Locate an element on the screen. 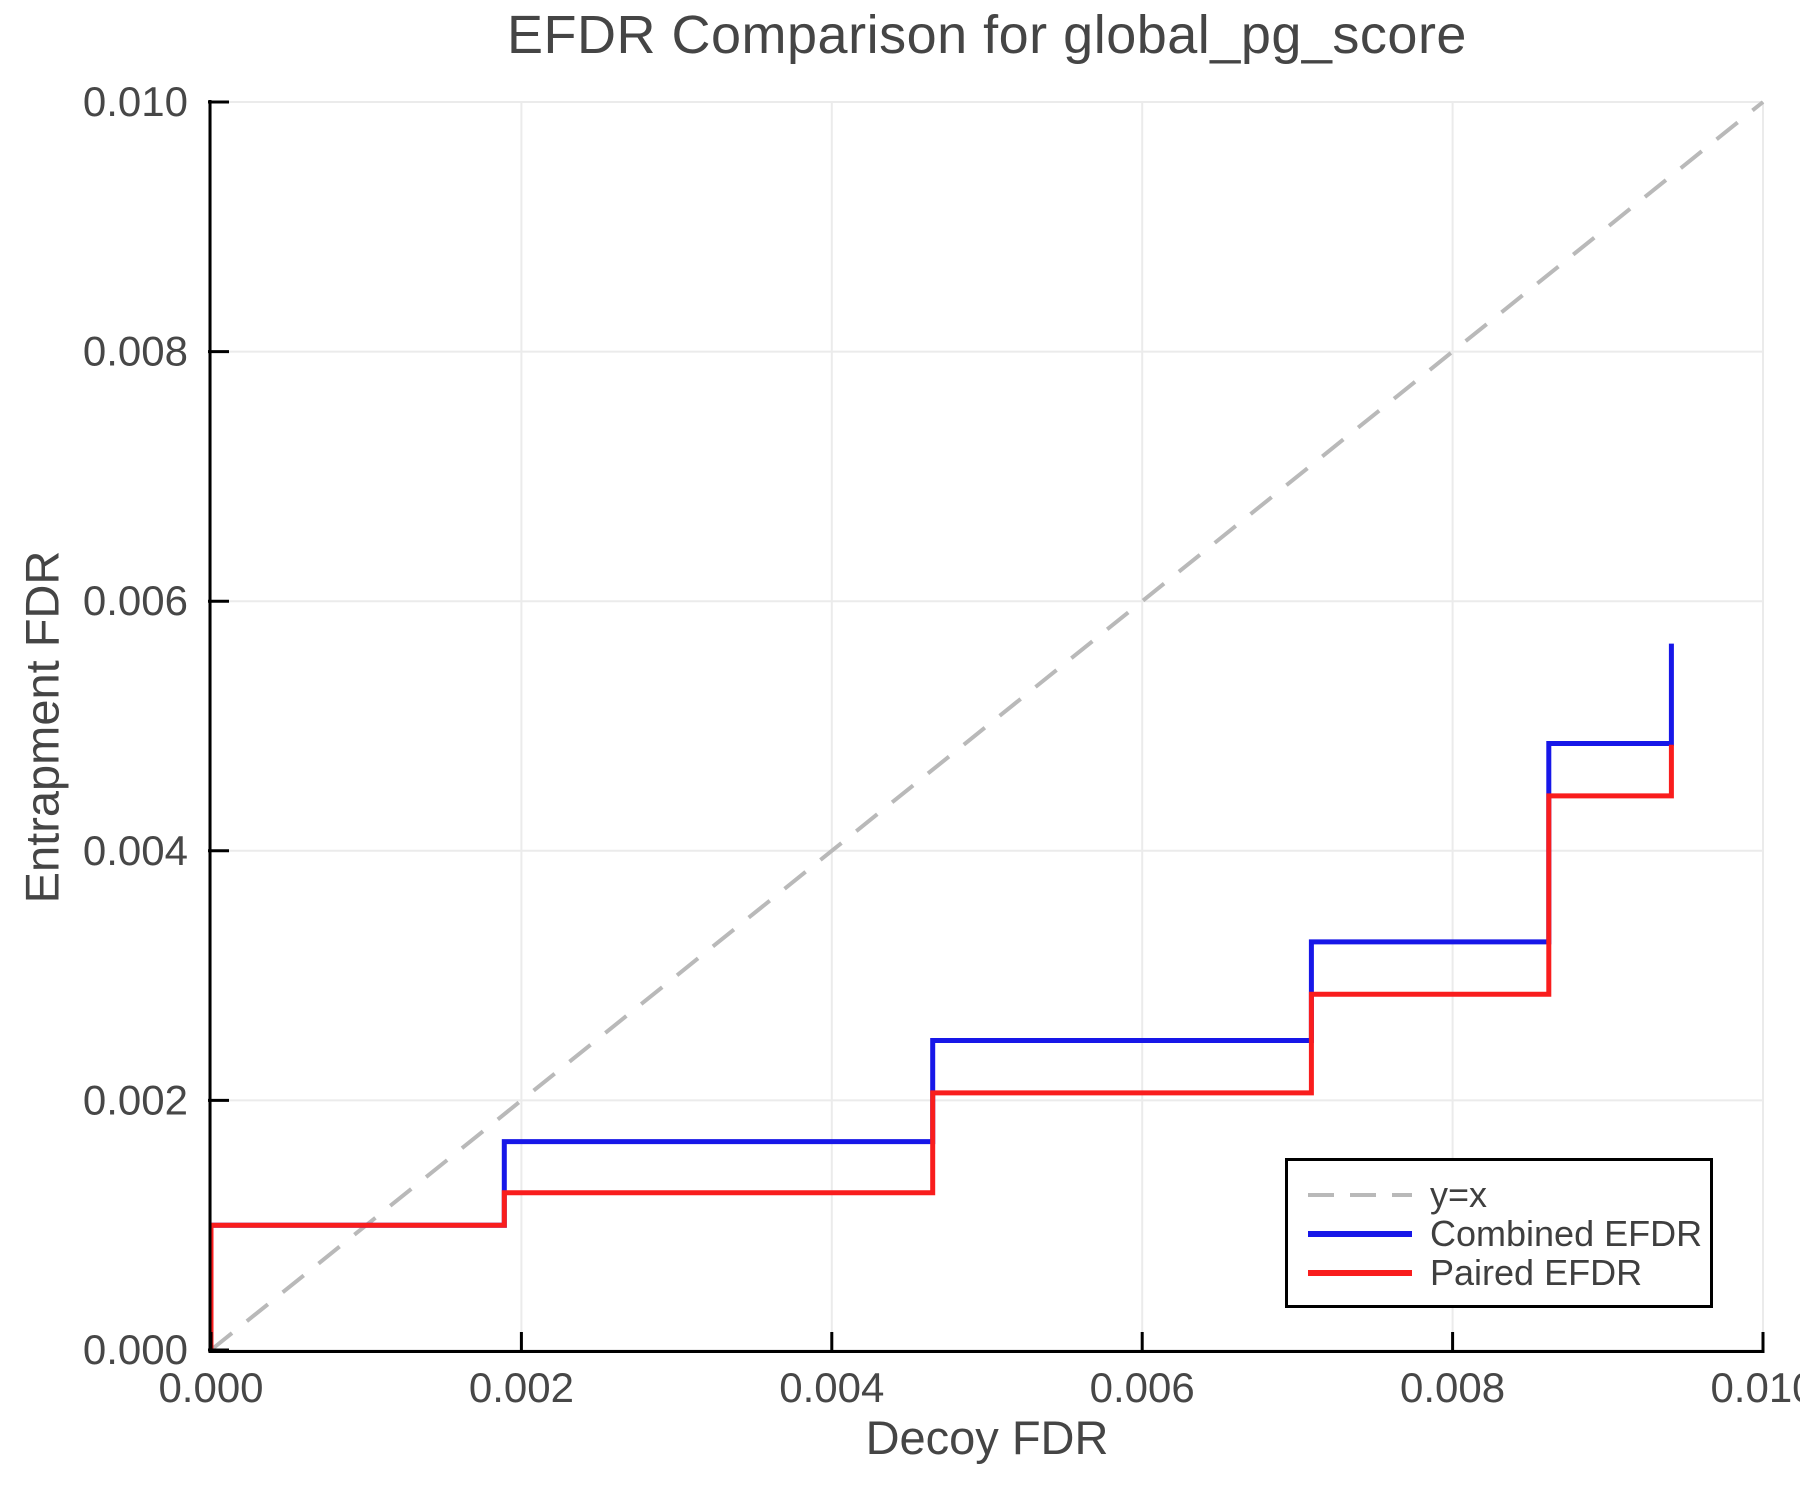 The width and height of the screenshot is (1800, 1500). combined-efdr-line-swatch is located at coordinates (1360, 1233).